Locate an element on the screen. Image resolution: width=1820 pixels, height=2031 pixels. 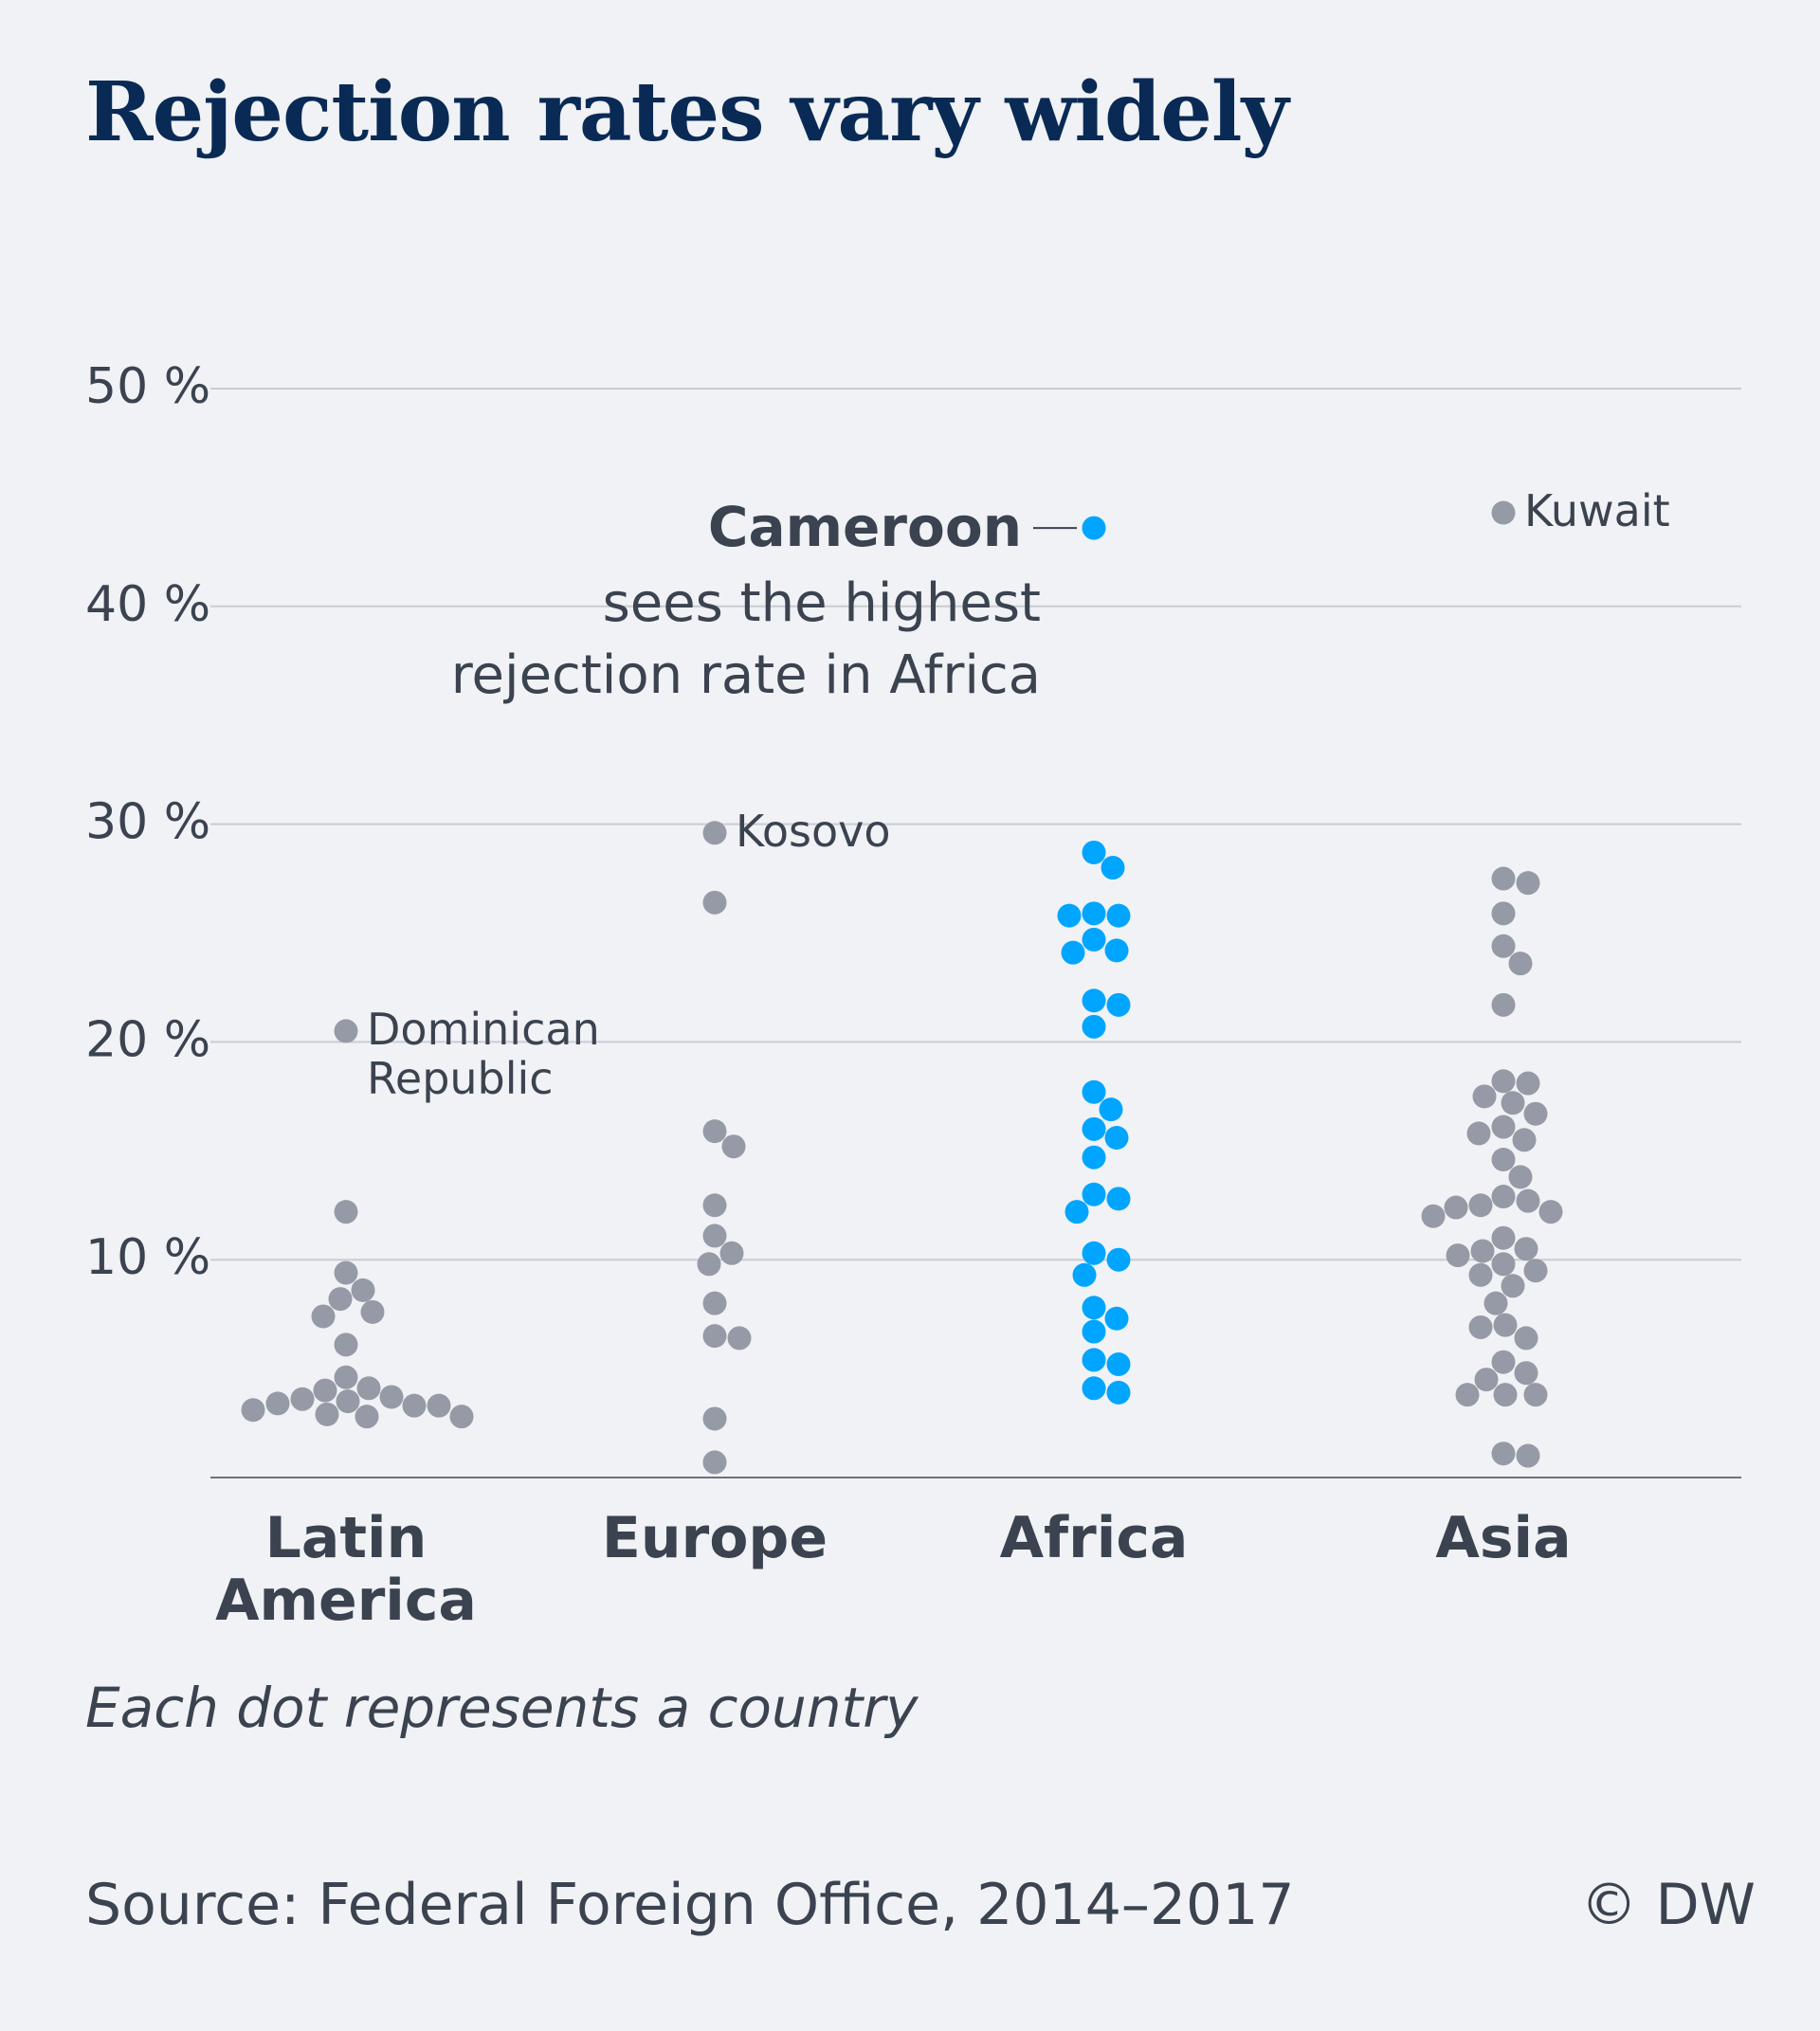
point-annotation: Republic is located at coordinates (460, 1078).